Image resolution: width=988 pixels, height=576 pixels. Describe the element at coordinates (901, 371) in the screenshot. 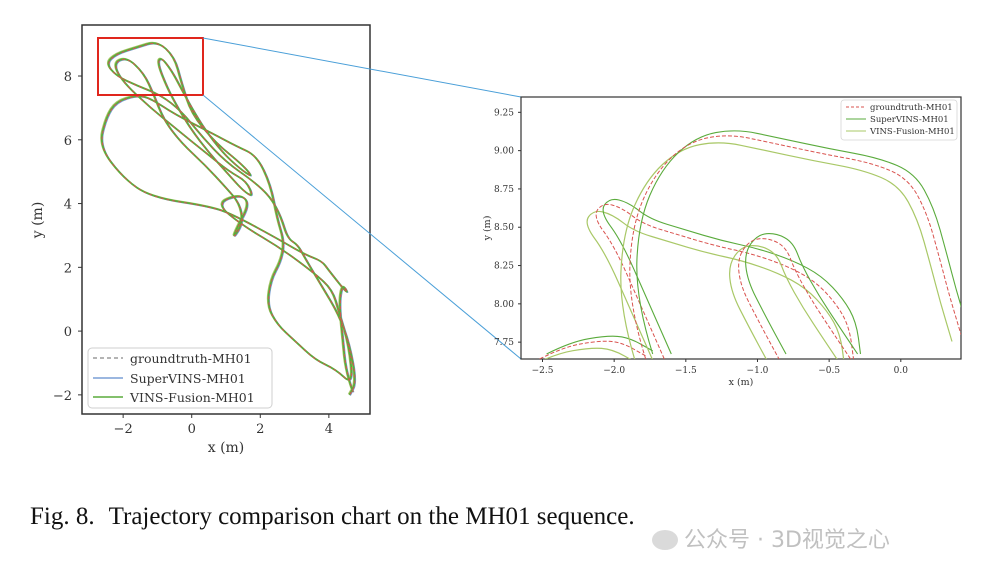

I see `inset-x-tick-label: 0.0` at that location.